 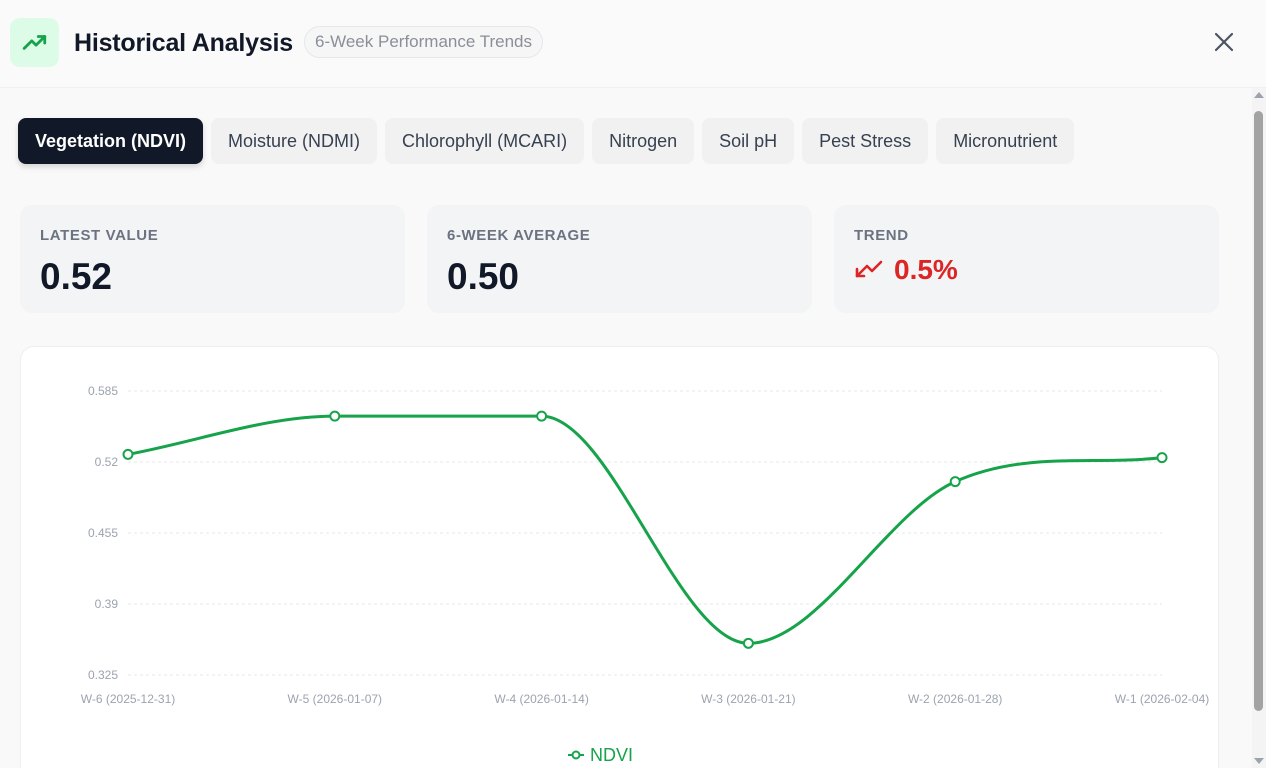 I want to click on close-button, so click(x=1224, y=42).